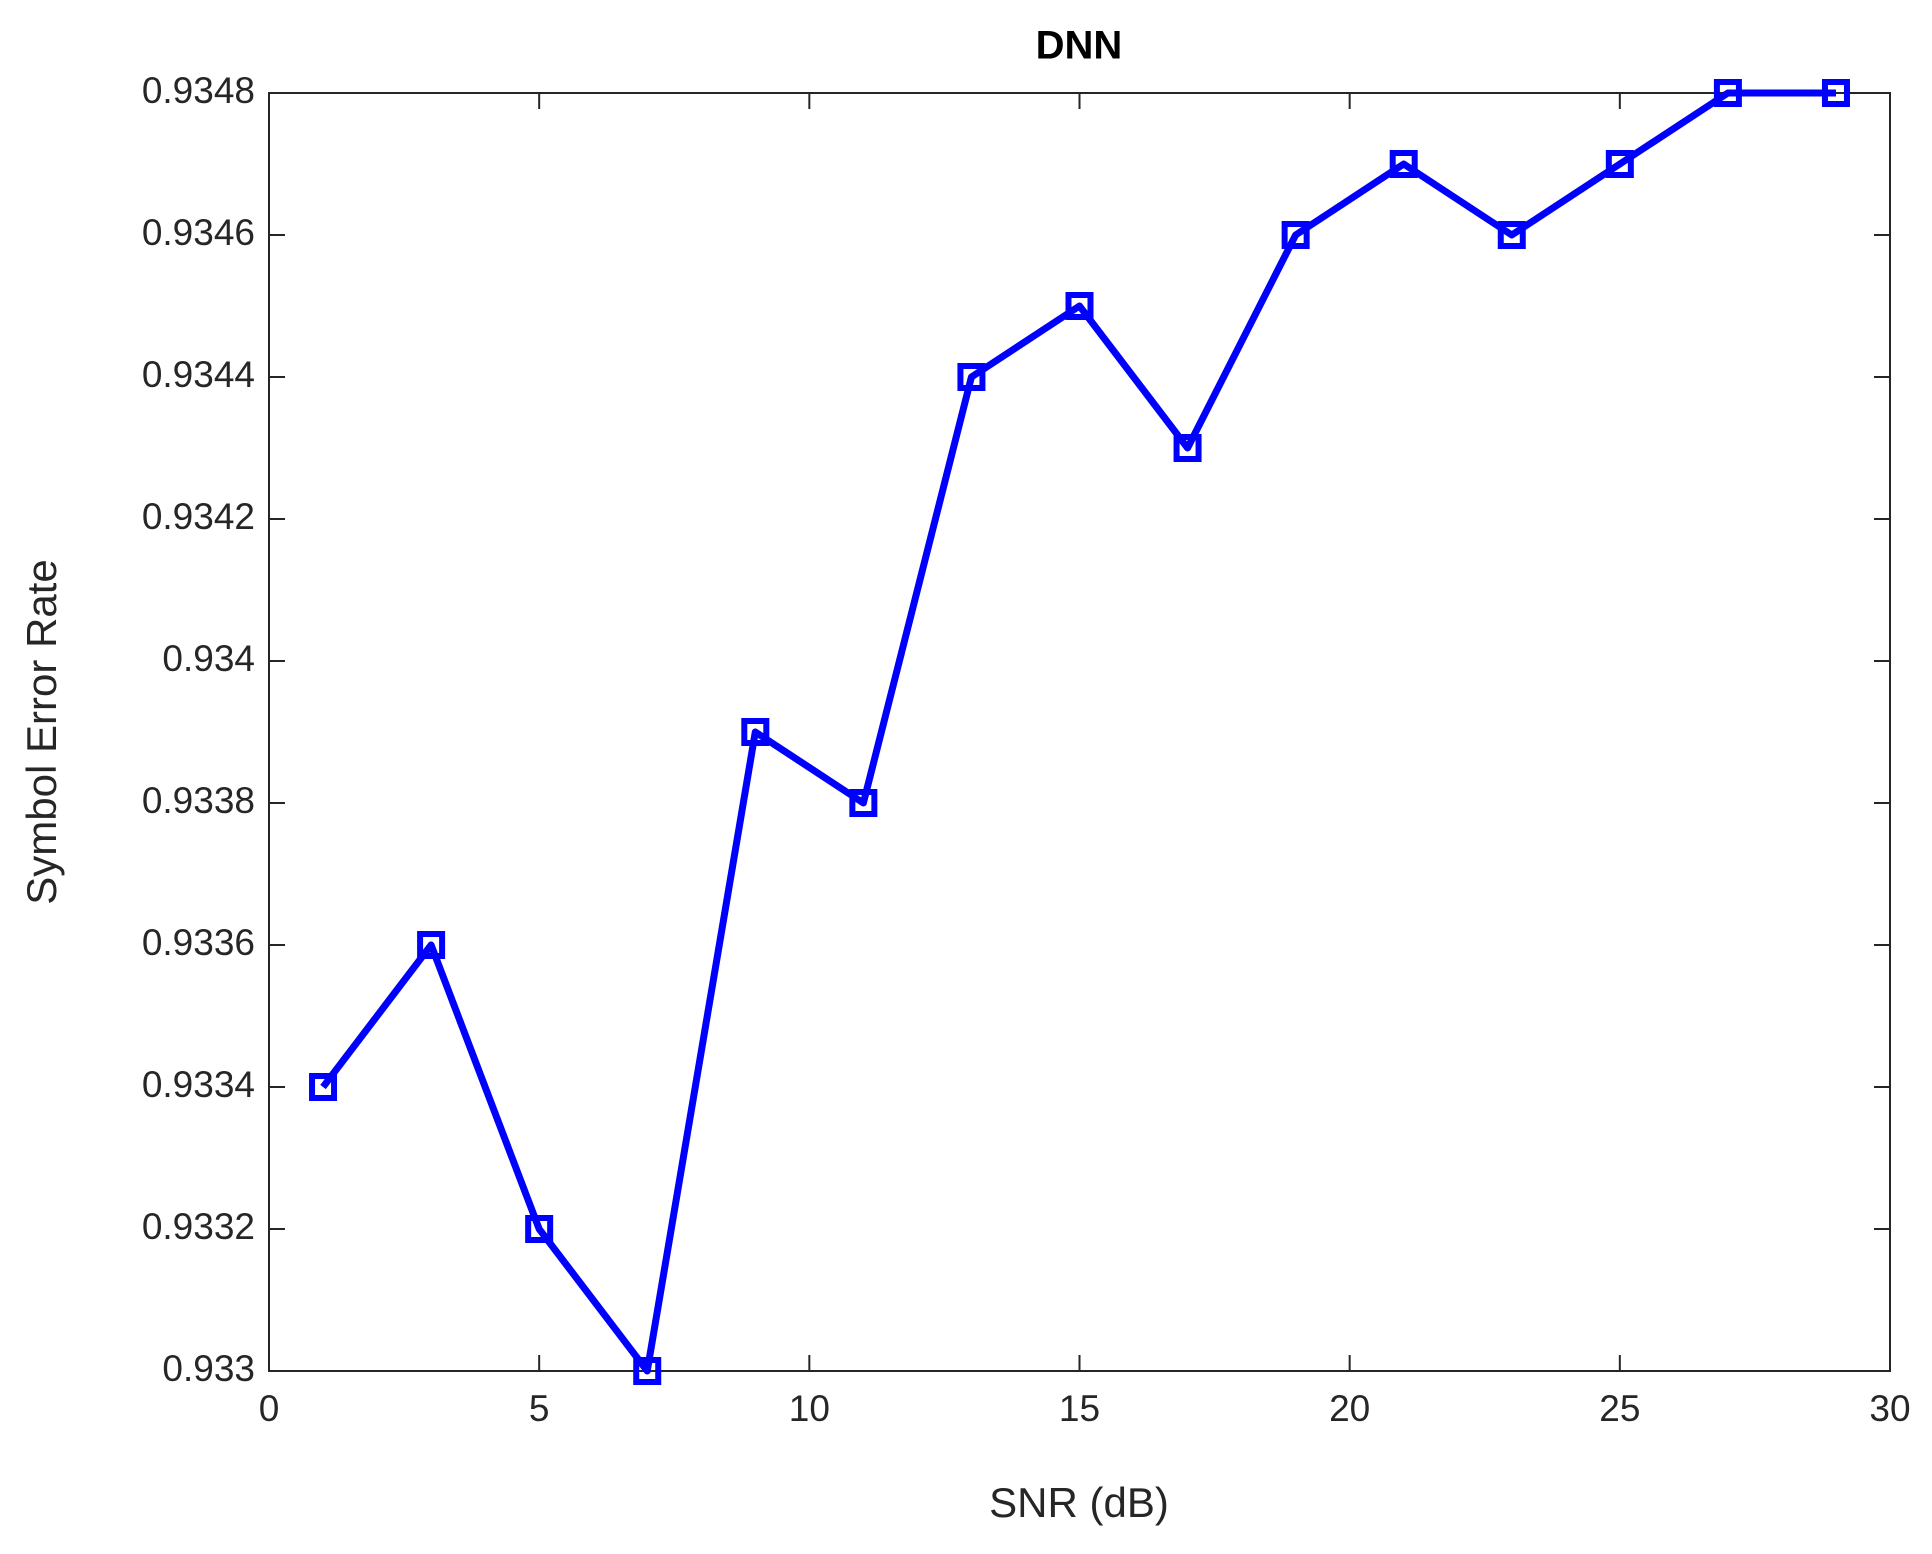 This screenshot has width=1932, height=1554. Describe the element at coordinates (269, 1408) in the screenshot. I see `x-tick-label: 0` at that location.